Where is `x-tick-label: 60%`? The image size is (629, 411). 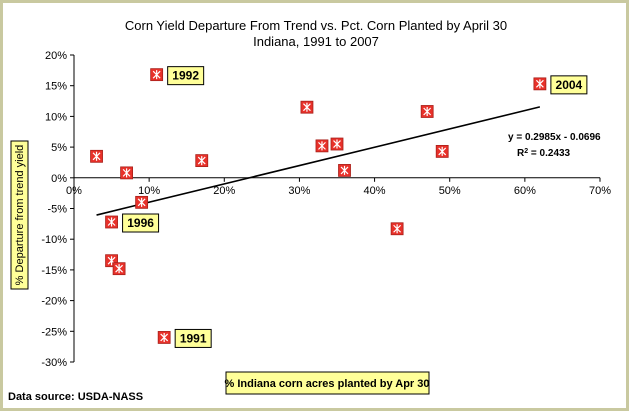 x-tick-label: 60% is located at coordinates (525, 191).